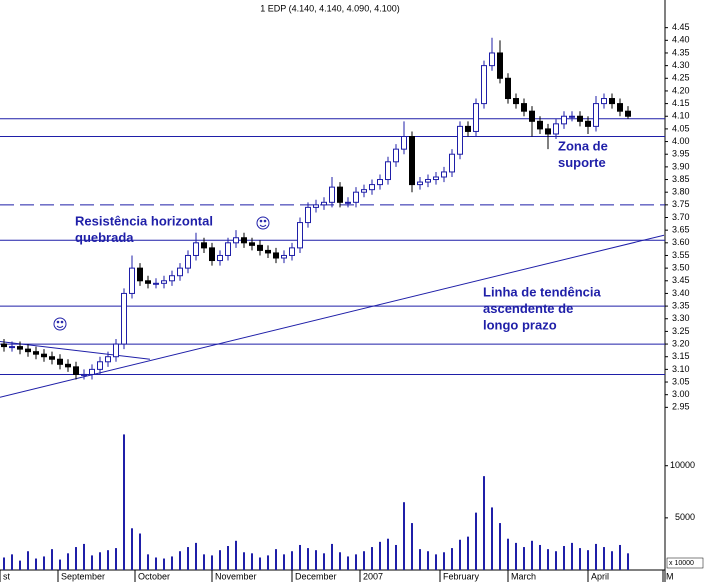 This screenshot has height=582, width=707. Describe the element at coordinates (154, 576) in the screenshot. I see `x-tick-label: October` at that location.